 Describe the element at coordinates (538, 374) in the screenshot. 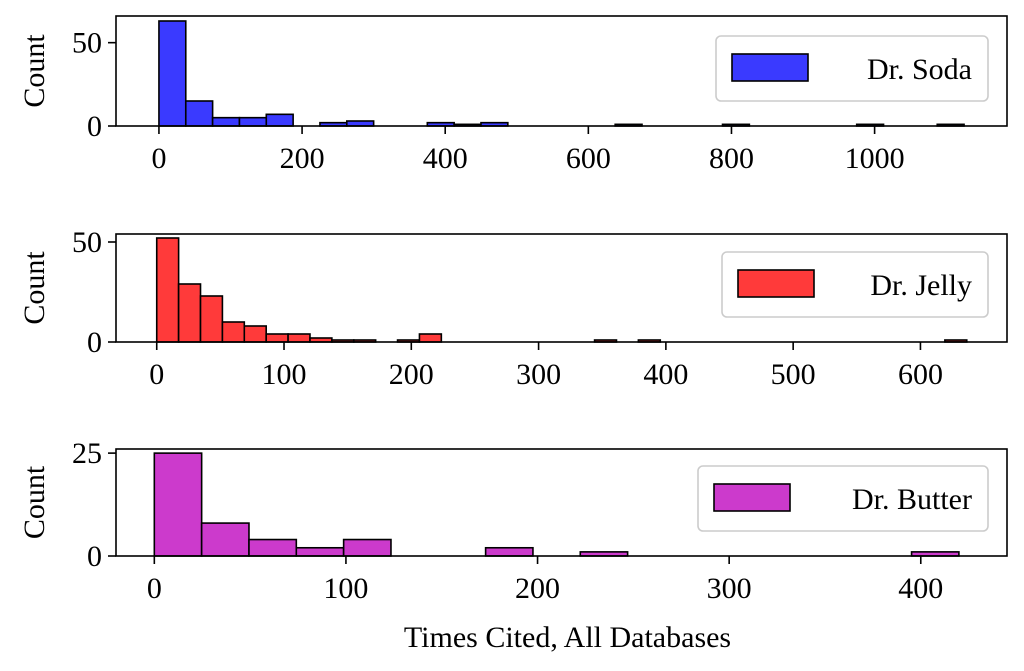

I see `x-tick-label-2-4: 300` at that location.